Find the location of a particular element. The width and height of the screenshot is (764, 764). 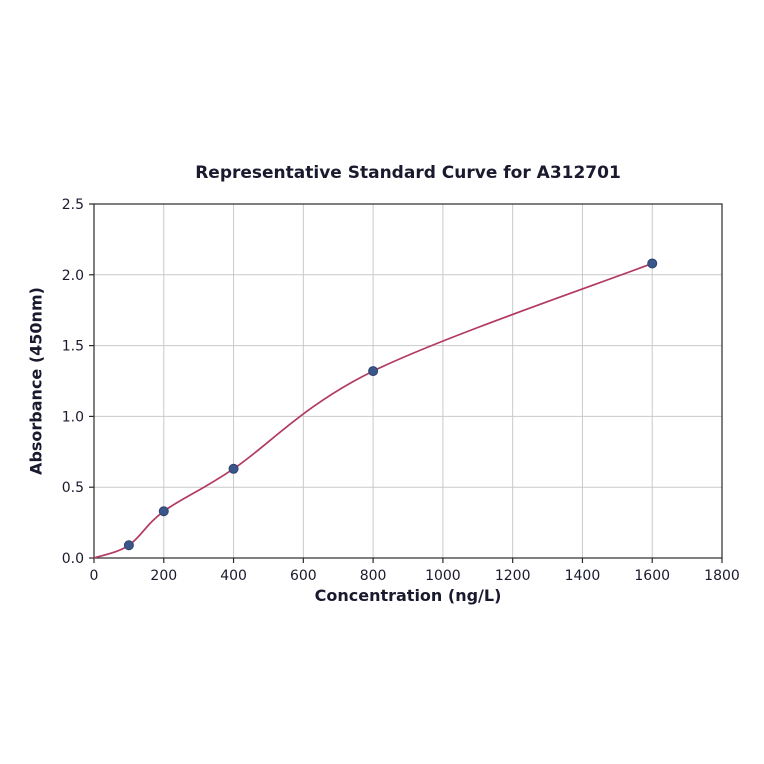

x-tick-label: 0 is located at coordinates (94, 576).